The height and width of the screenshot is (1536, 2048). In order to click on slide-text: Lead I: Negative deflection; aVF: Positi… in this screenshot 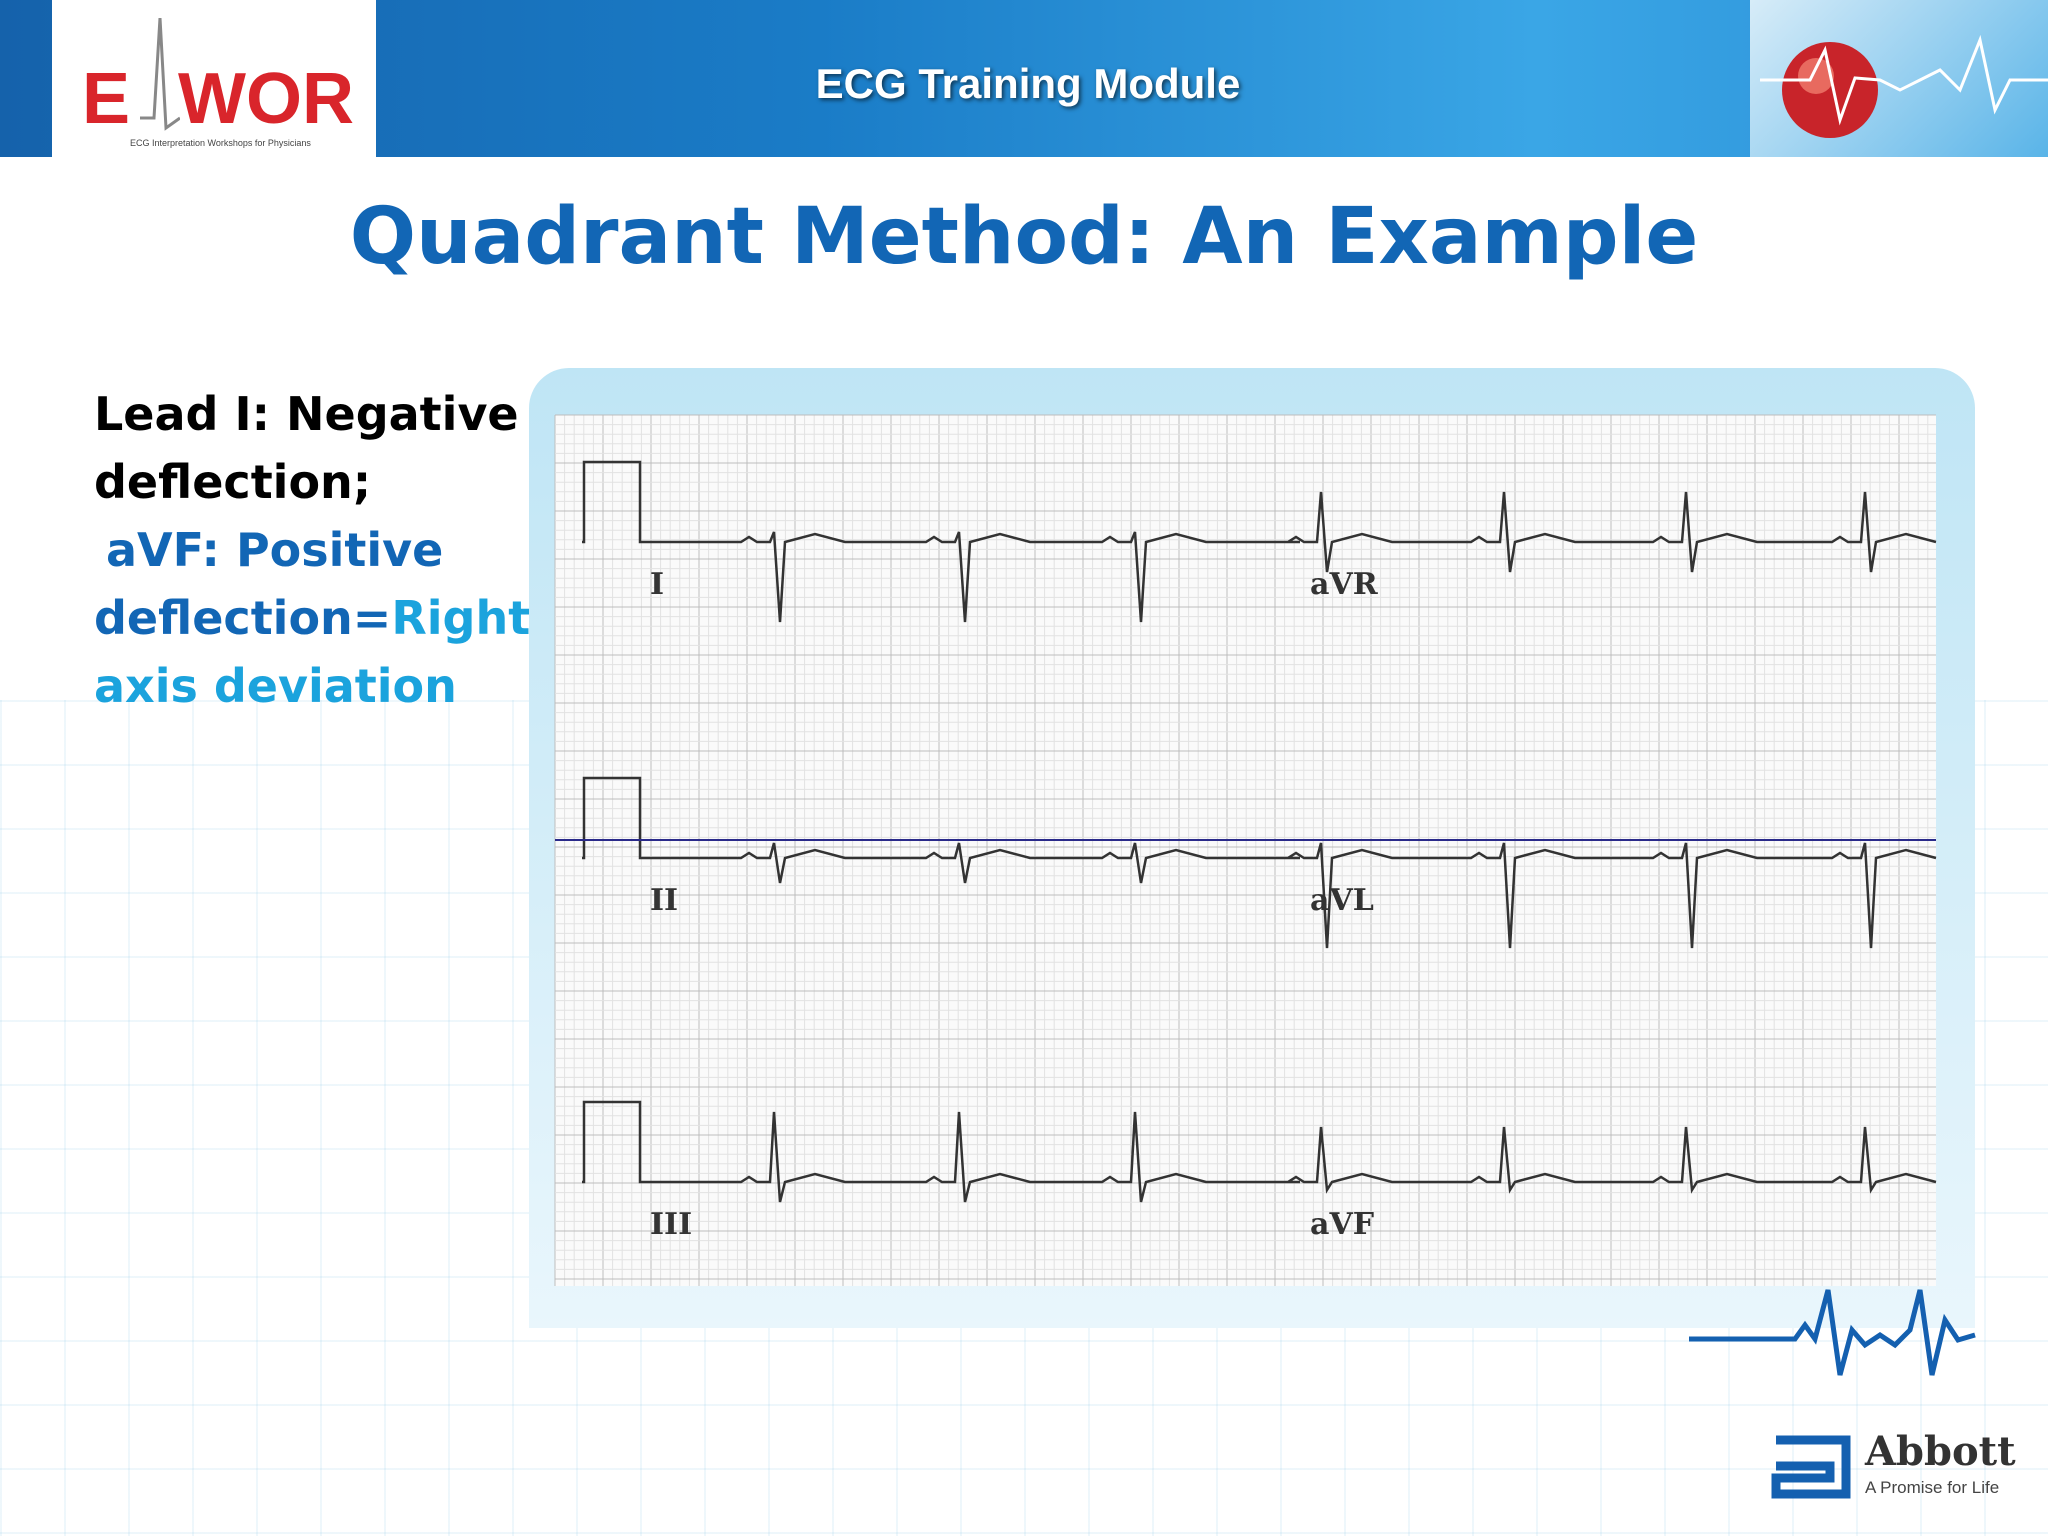, I will do `click(314, 550)`.